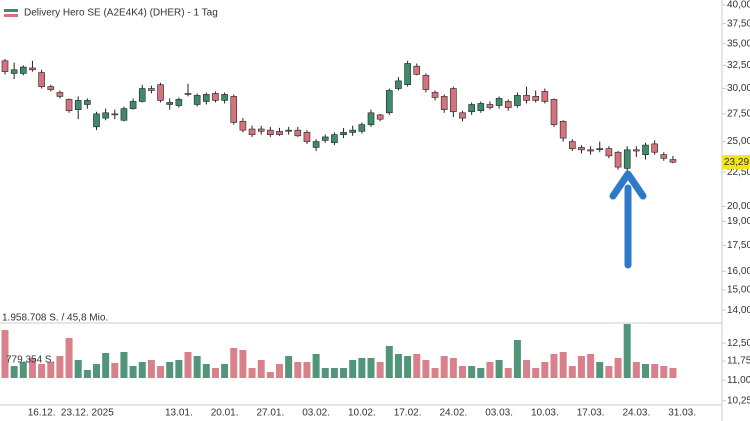 This screenshot has height=421, width=750. I want to click on x-tick-label: 10.02., so click(362, 413).